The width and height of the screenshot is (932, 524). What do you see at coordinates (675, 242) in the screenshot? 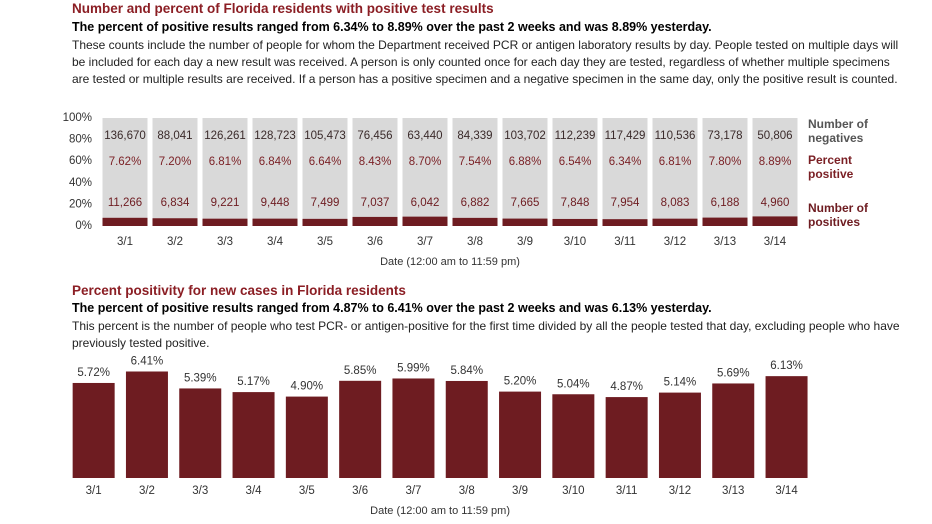
I see `x-tick-label: 3/12` at bounding box center [675, 242].